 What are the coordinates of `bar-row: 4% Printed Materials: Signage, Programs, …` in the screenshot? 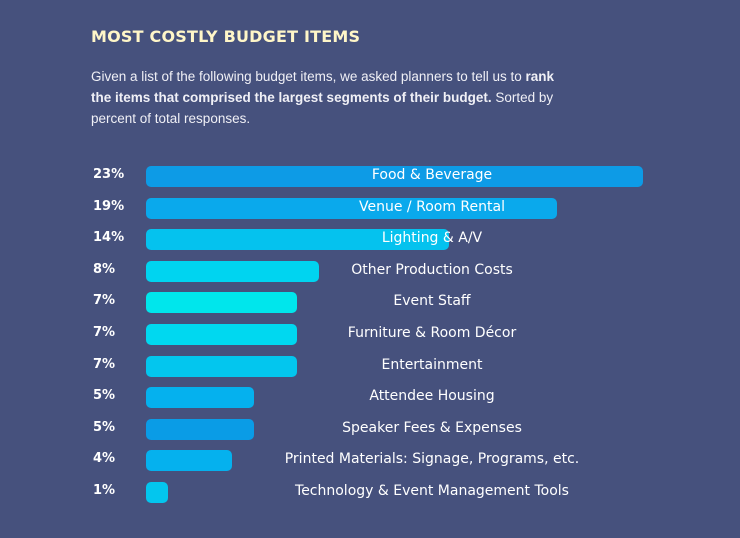 It's located at (370, 460).